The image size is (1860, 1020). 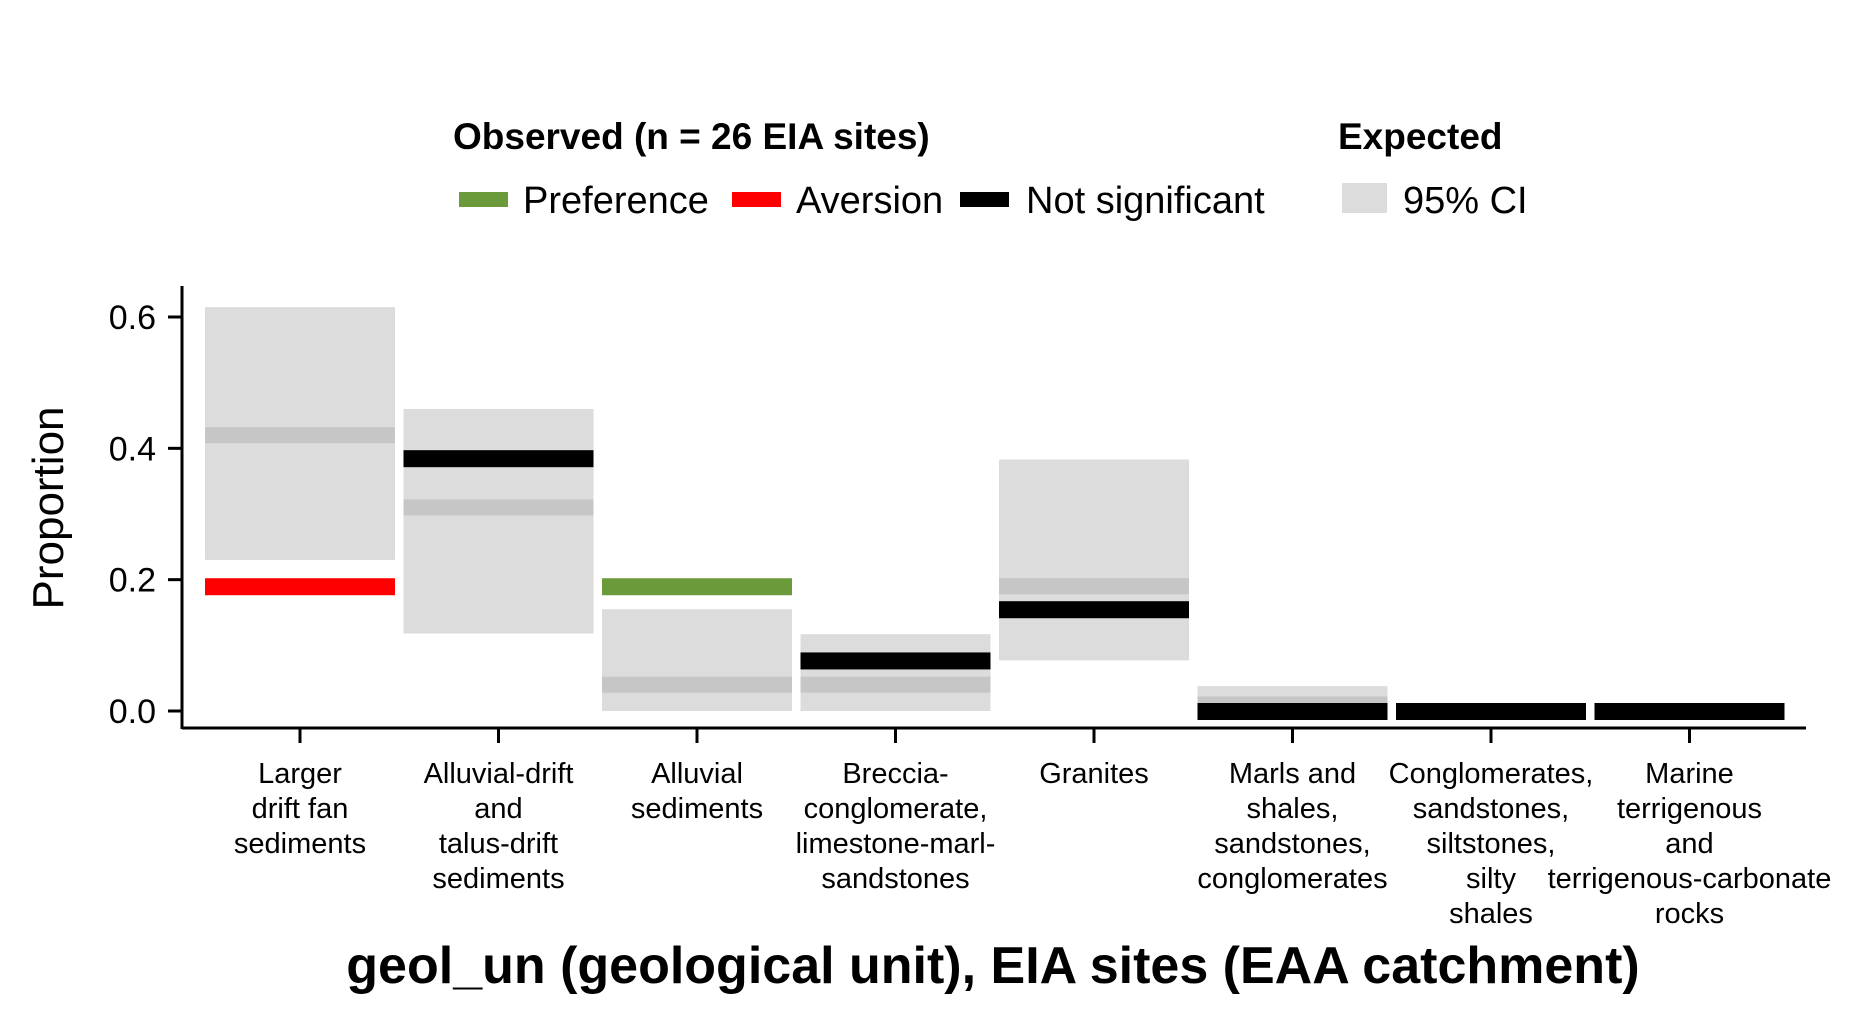 What do you see at coordinates (499, 826) in the screenshot?
I see `x-tick-label: Alluvial-drift and talus-drift sediments` at bounding box center [499, 826].